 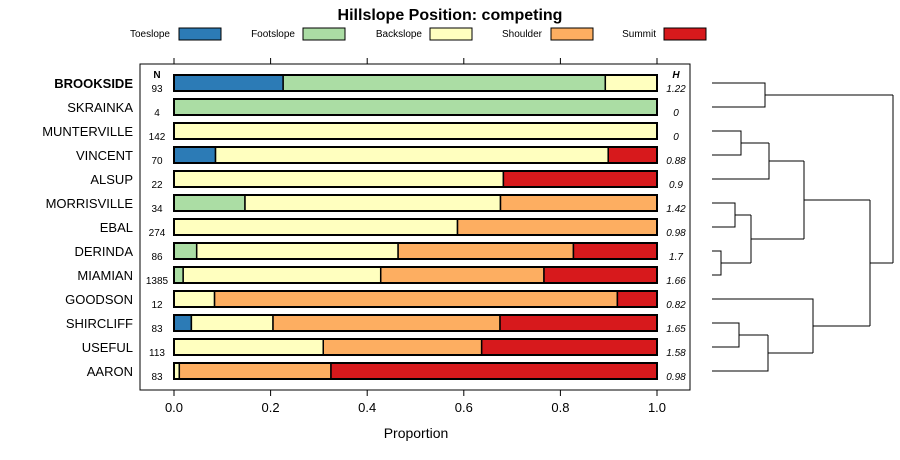 I want to click on legend-label: Toeslope, so click(x=150, y=34).